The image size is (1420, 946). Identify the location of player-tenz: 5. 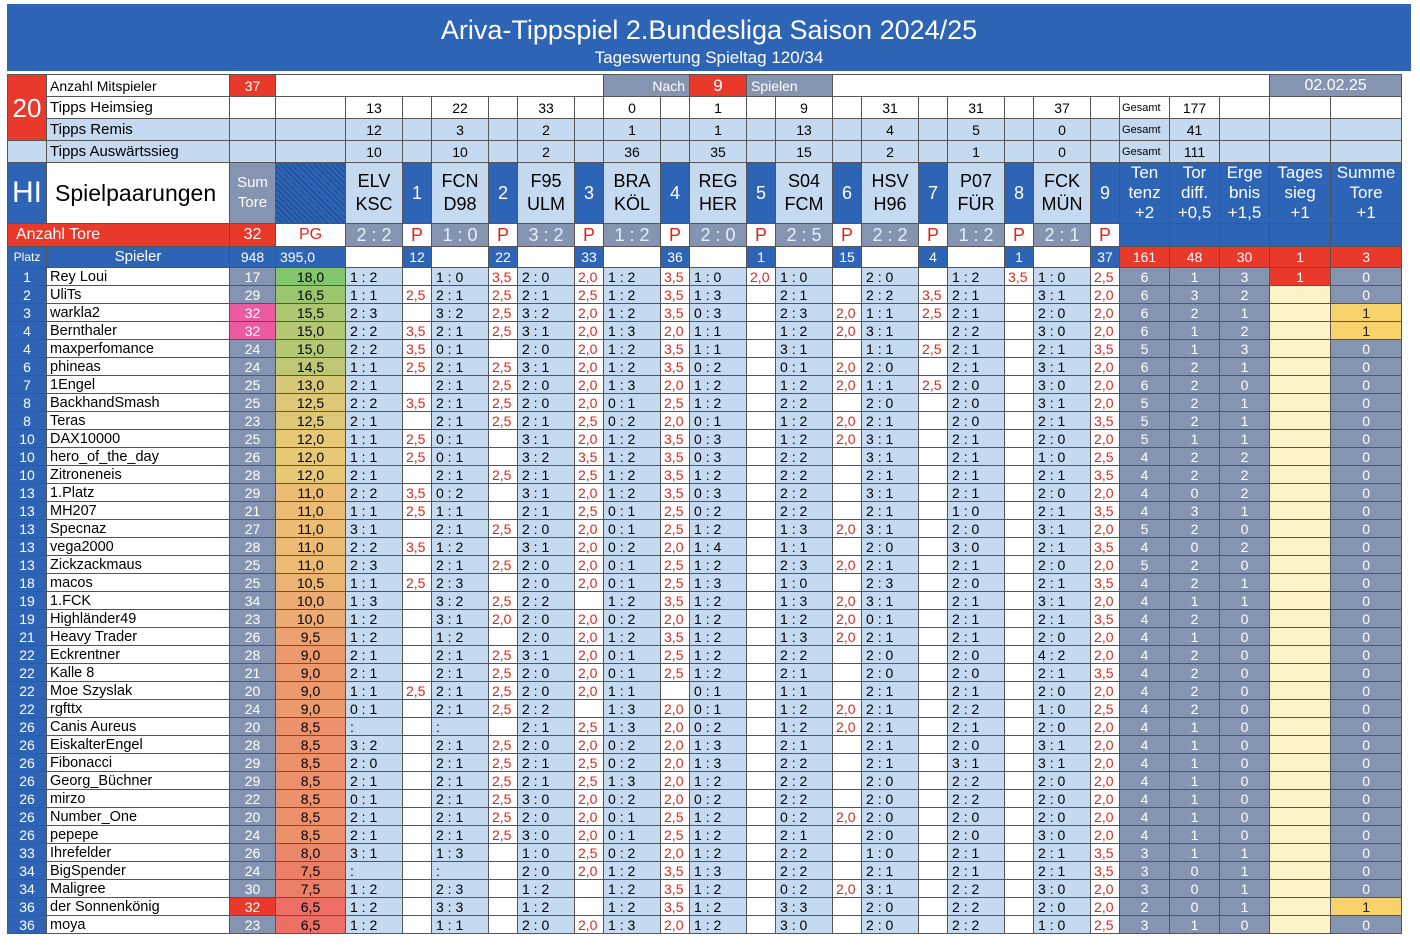
(1145, 420).